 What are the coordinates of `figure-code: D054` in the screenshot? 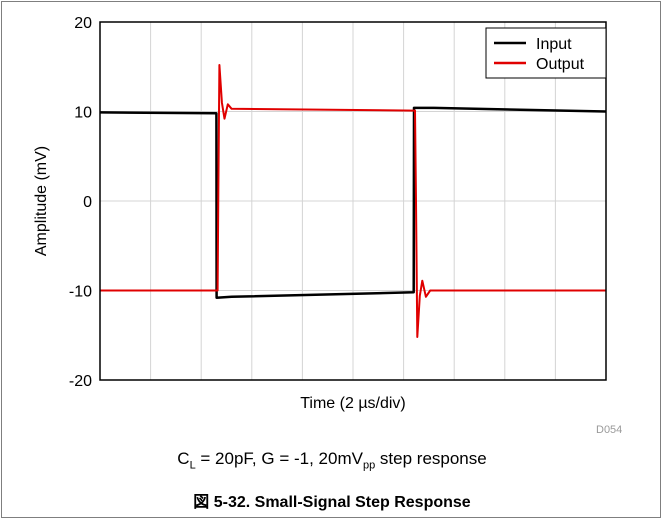 It's located at (609, 430).